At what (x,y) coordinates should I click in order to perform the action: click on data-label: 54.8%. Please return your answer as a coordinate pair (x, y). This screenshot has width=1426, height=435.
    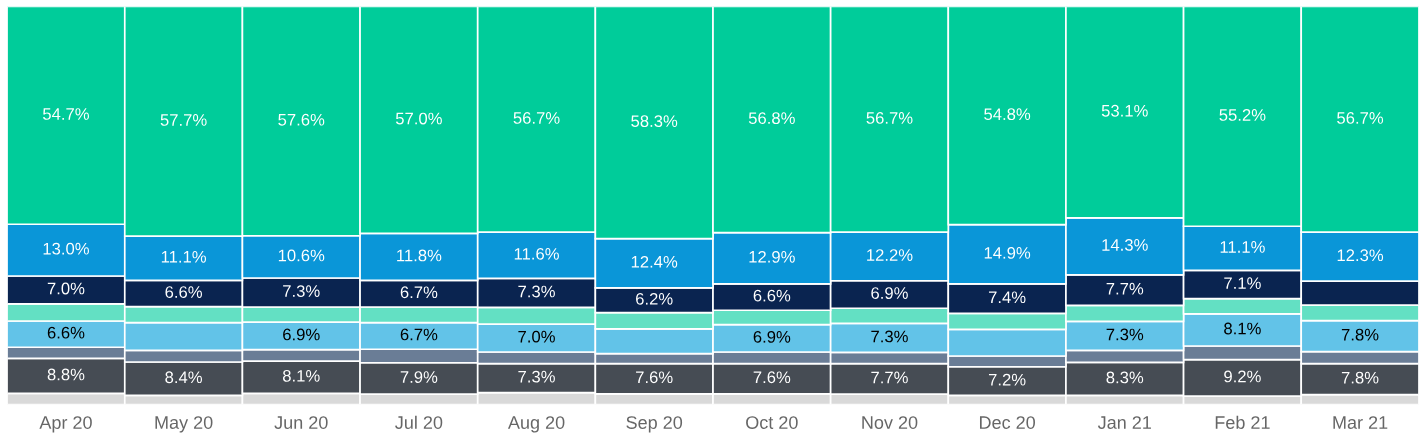
    Looking at the image, I should click on (1007, 114).